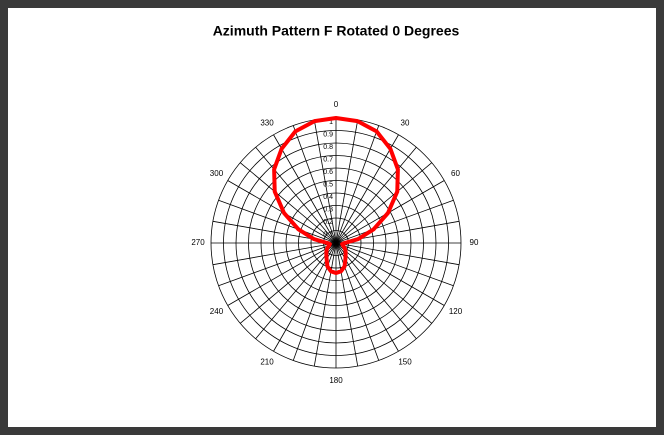  I want to click on grid-ring, so click(336, 243).